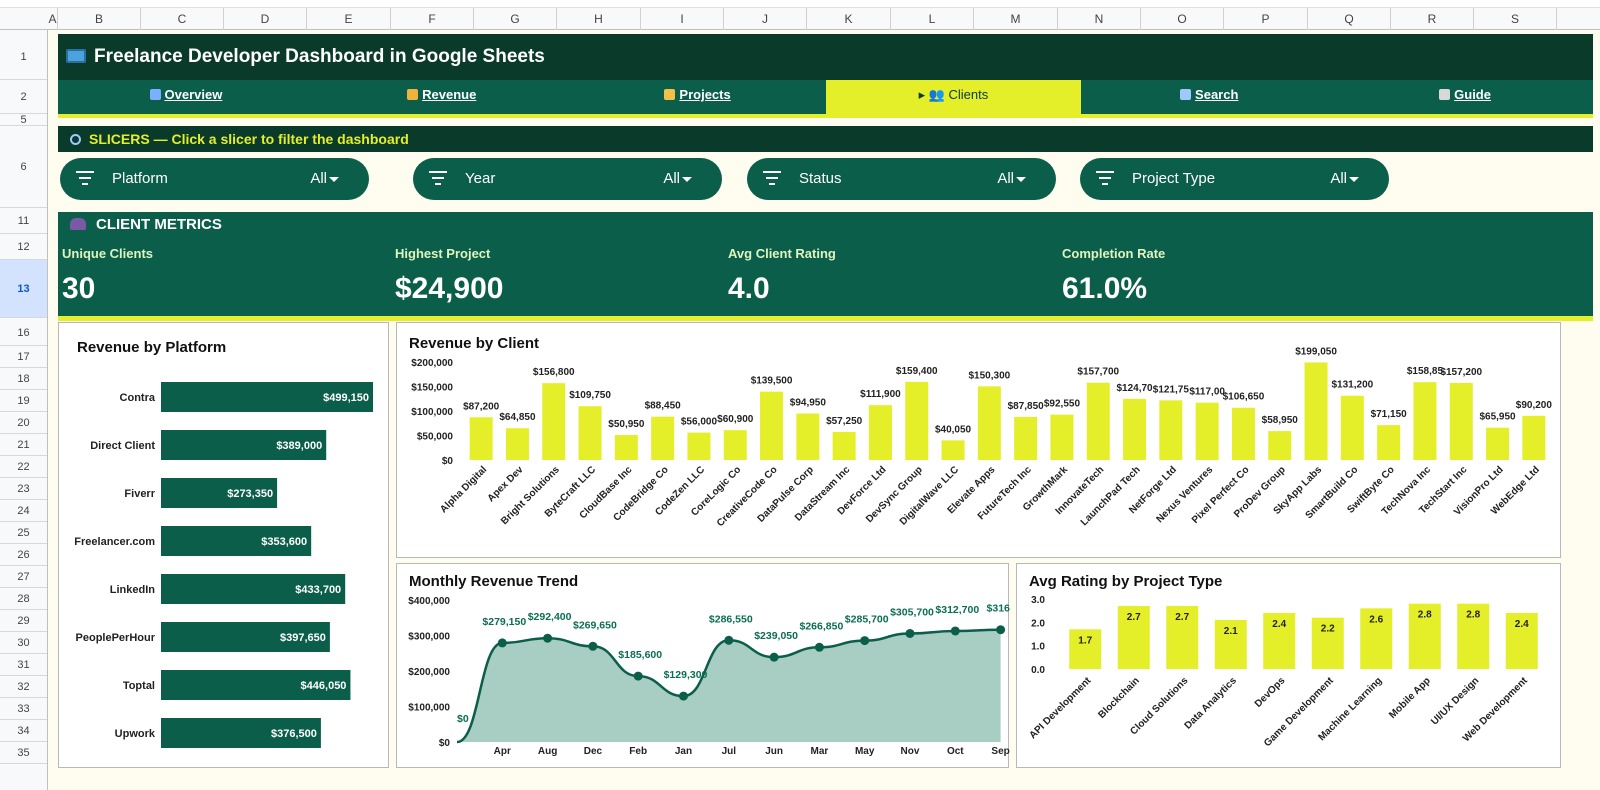  Describe the element at coordinates (23, 489) in the screenshot. I see `row-header-23: 23` at that location.